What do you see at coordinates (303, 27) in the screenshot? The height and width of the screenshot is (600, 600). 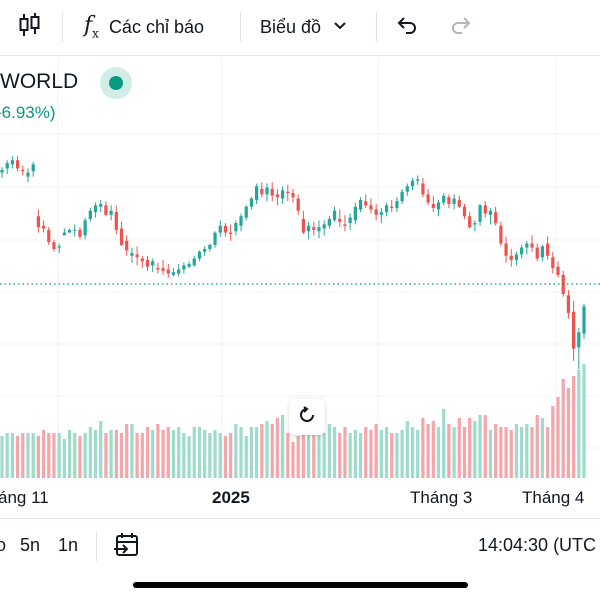 I see `chart-type-button: Biểu đồ` at bounding box center [303, 27].